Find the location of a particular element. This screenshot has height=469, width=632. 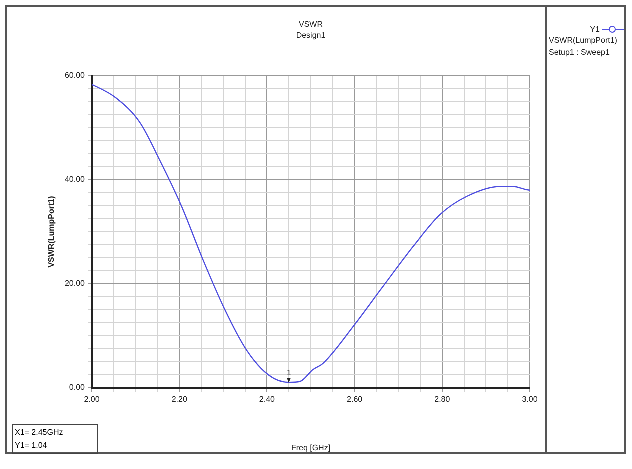

x-tick-label: 2.00 is located at coordinates (92, 399).